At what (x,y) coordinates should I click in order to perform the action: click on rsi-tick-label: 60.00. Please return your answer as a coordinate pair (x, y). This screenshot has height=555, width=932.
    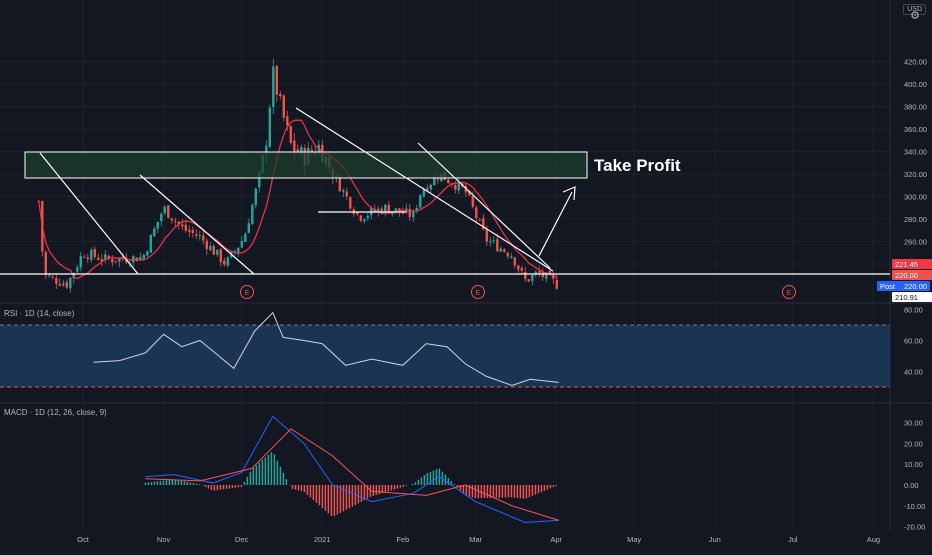
    Looking at the image, I should click on (913, 341).